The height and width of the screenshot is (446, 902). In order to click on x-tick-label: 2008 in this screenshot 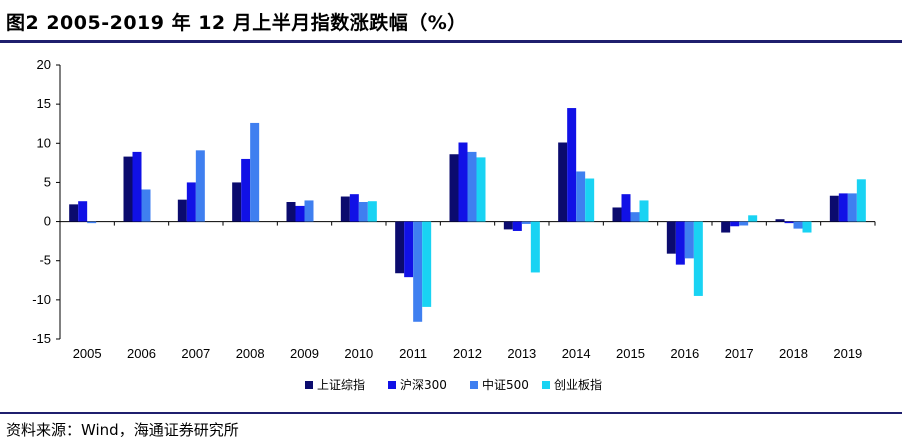, I will do `click(250, 353)`.